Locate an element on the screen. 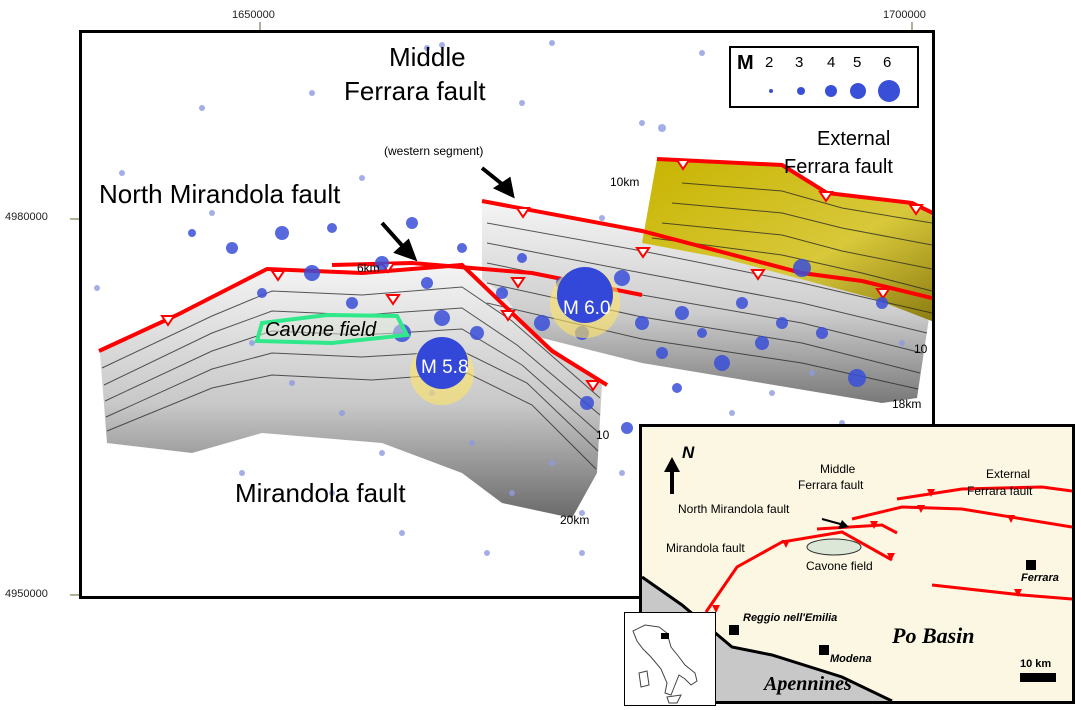  external-ferrara-label-line2: Ferrara fault is located at coordinates (838, 167).